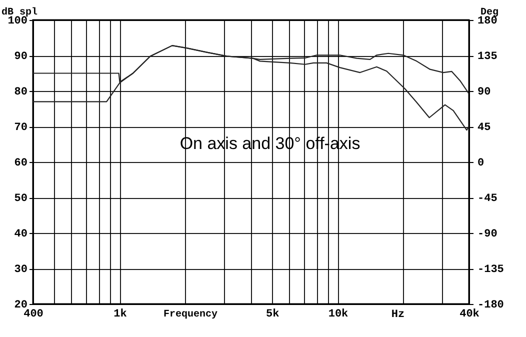 The height and width of the screenshot is (337, 526). I want to click on x-tick-label: 1k, so click(121, 314).